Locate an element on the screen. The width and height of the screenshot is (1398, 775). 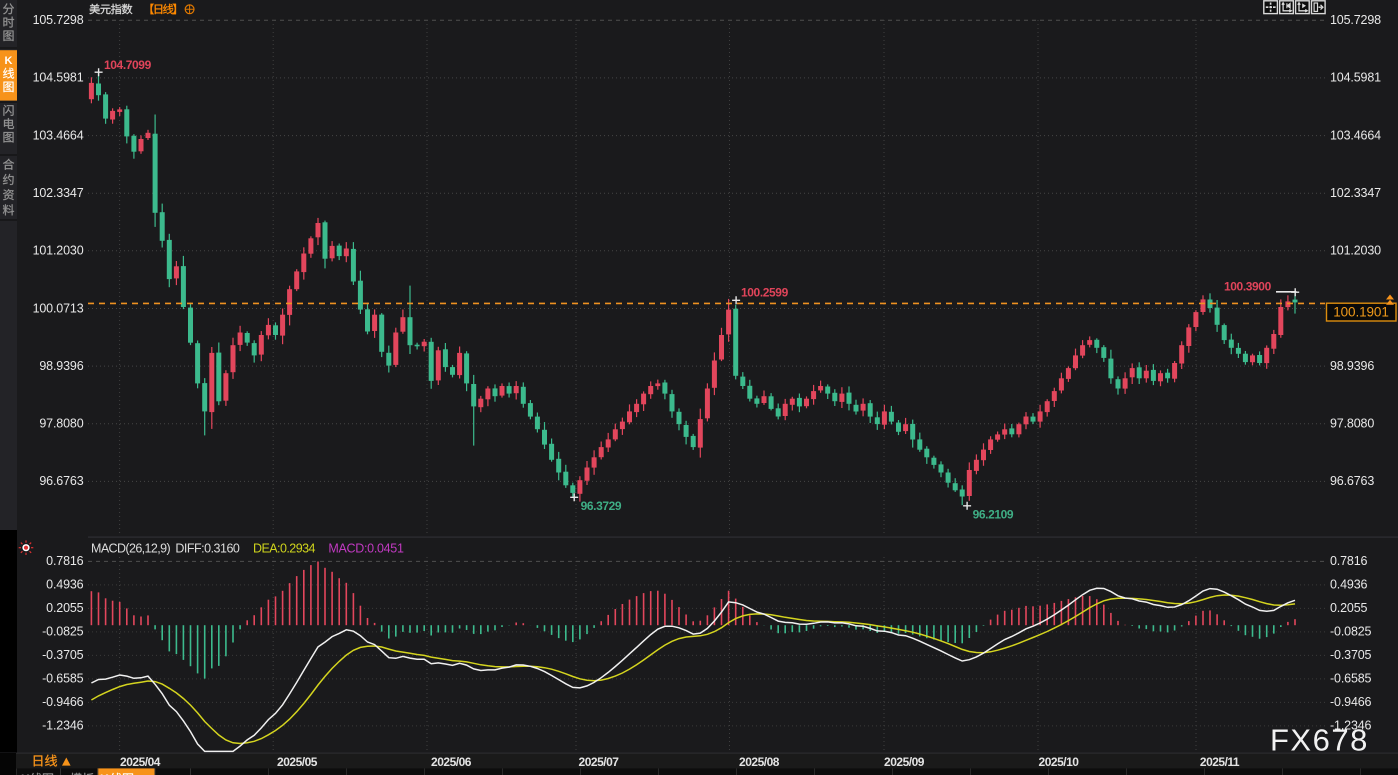
svg-text: FX678 is located at coordinates (1319, 740).